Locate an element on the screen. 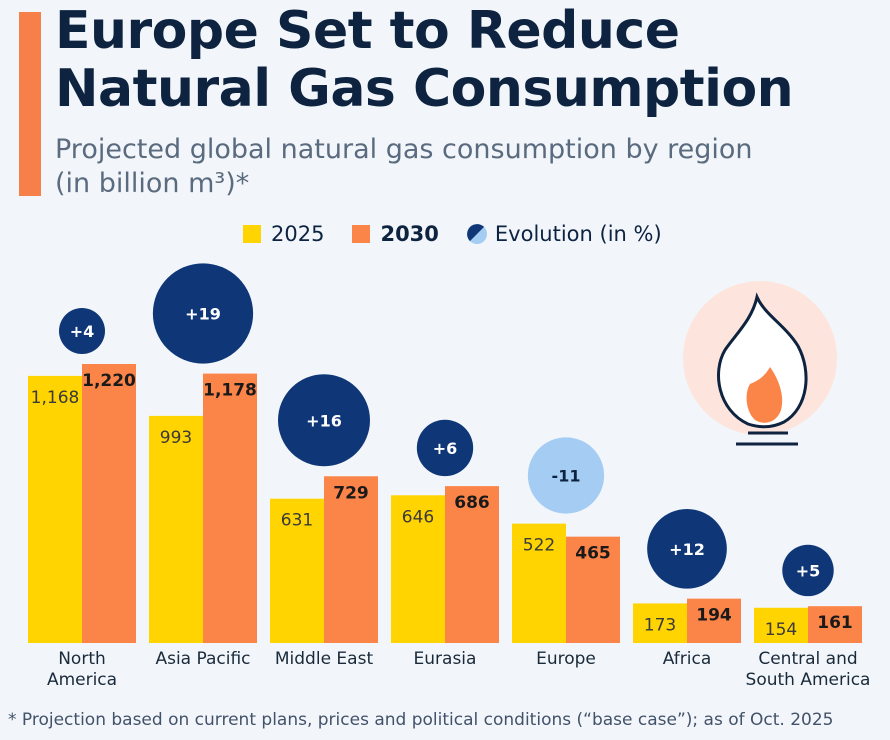 The width and height of the screenshot is (890, 740). value-label-2030: 1,220 is located at coordinates (109, 381).